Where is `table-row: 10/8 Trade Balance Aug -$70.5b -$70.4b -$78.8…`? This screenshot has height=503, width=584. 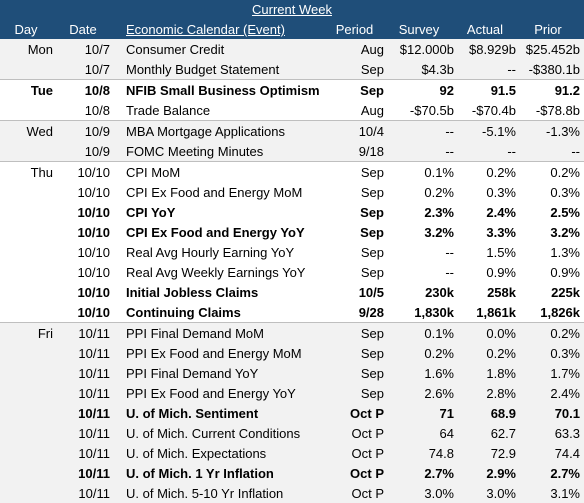 table-row: 10/8 Trade Balance Aug -$70.5b -$70.4b -$78.8… is located at coordinates (292, 110).